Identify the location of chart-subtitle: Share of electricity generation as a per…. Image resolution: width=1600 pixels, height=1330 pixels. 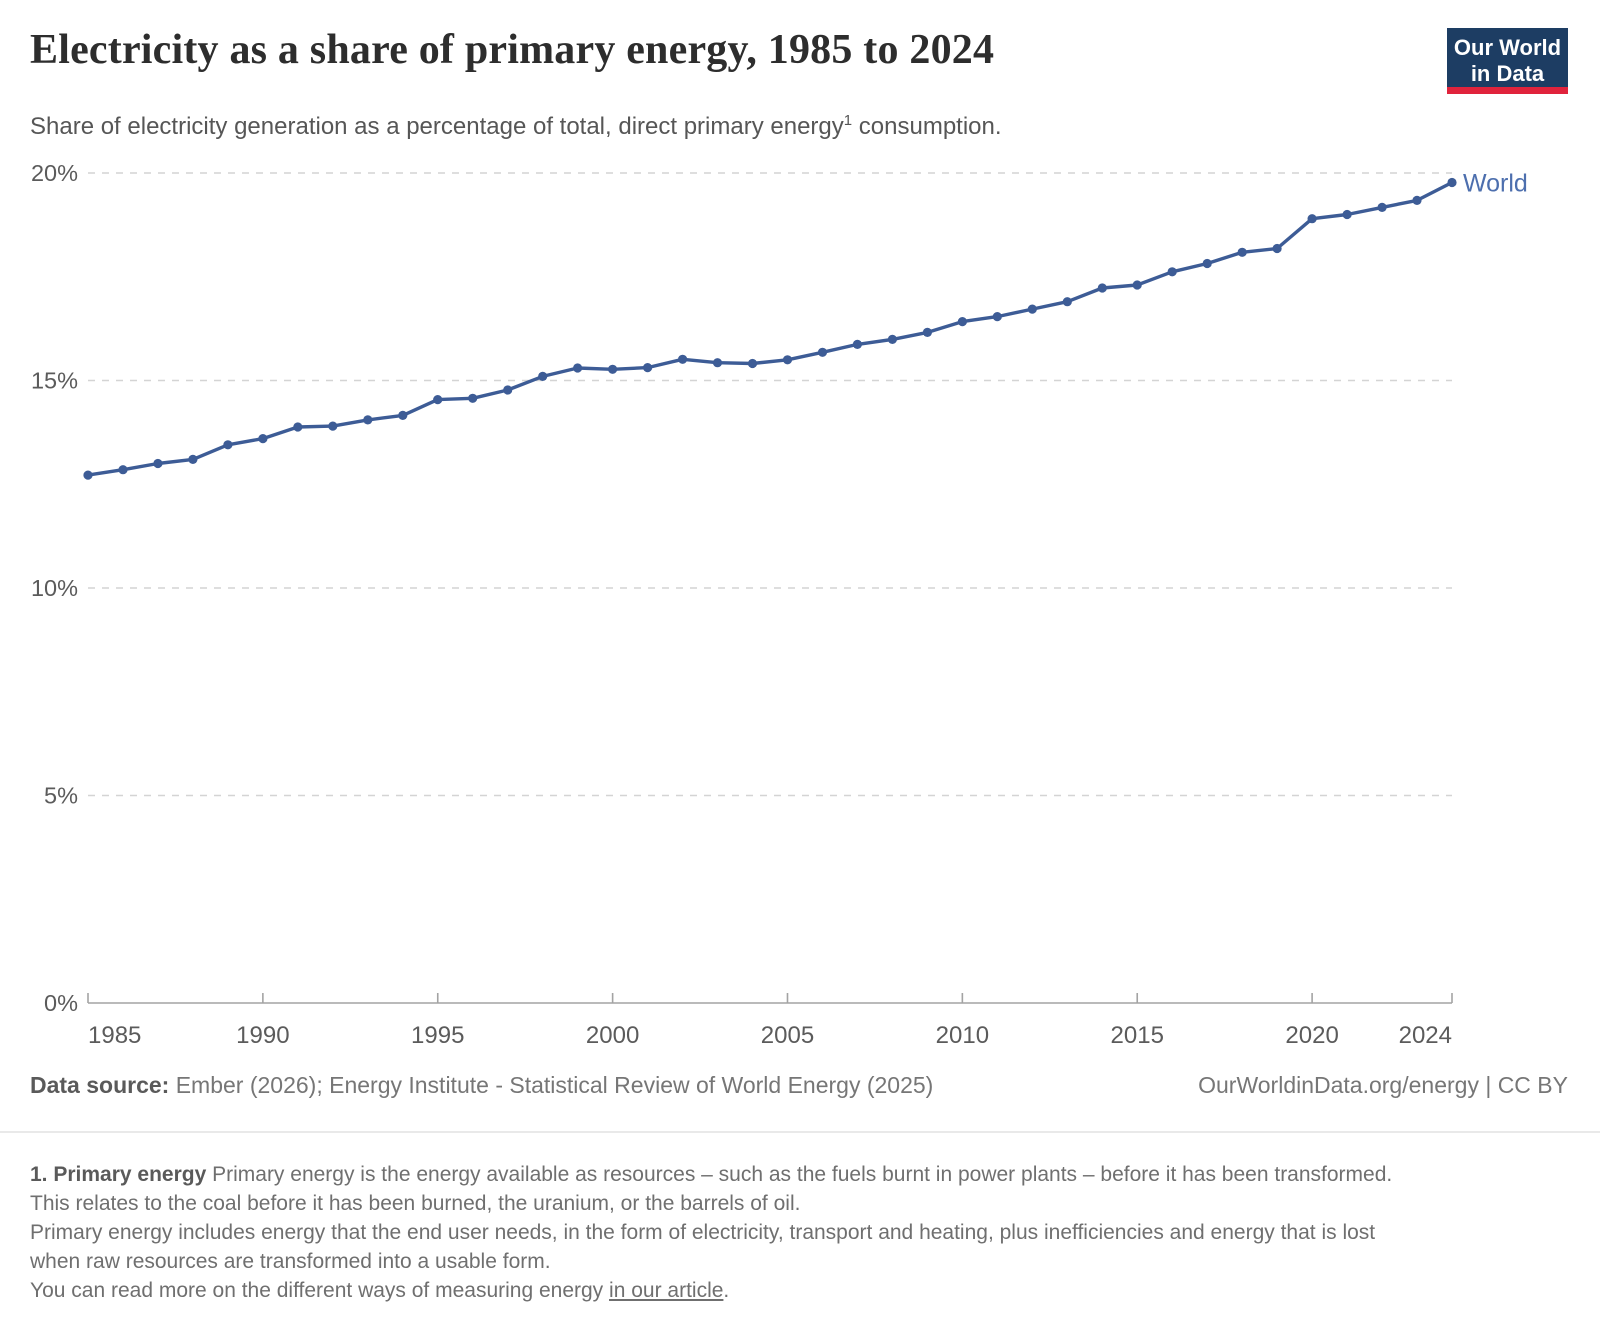
(720, 126).